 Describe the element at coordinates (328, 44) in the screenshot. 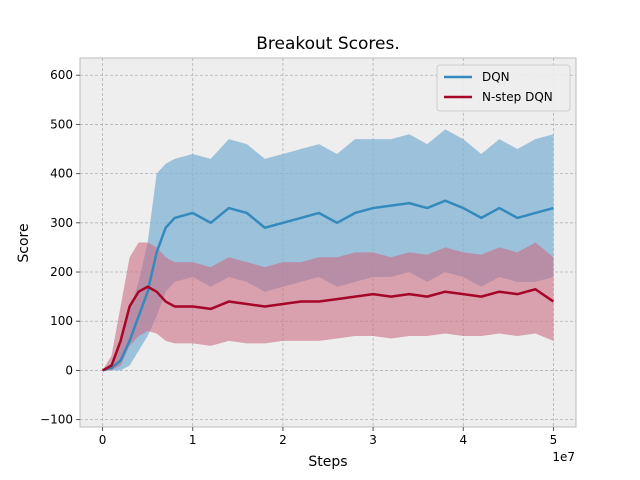

I see `chart-title: Breakout Scores.` at that location.